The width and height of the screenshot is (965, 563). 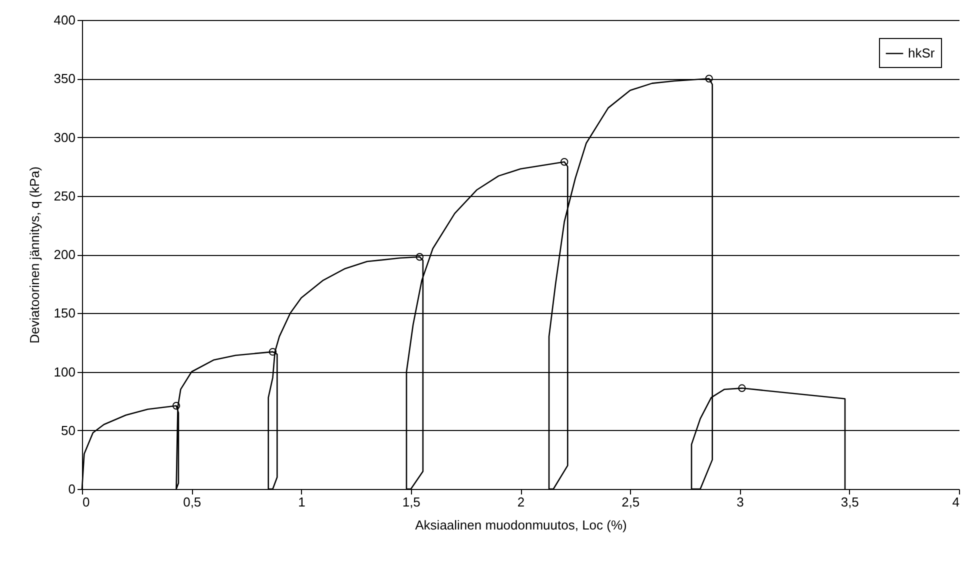 What do you see at coordinates (849, 502) in the screenshot?
I see `x-tick-label: 3,5` at bounding box center [849, 502].